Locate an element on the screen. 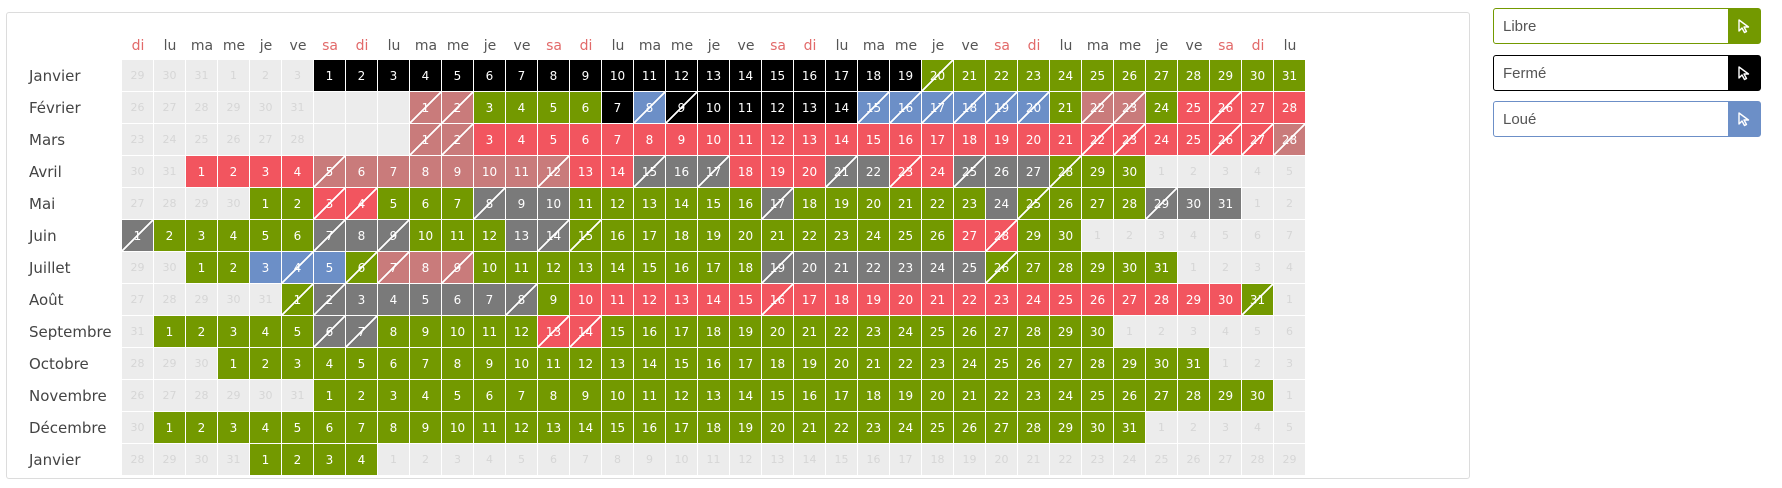 The width and height of the screenshot is (1782, 488). day-cell: 4 is located at coordinates (361, 459).